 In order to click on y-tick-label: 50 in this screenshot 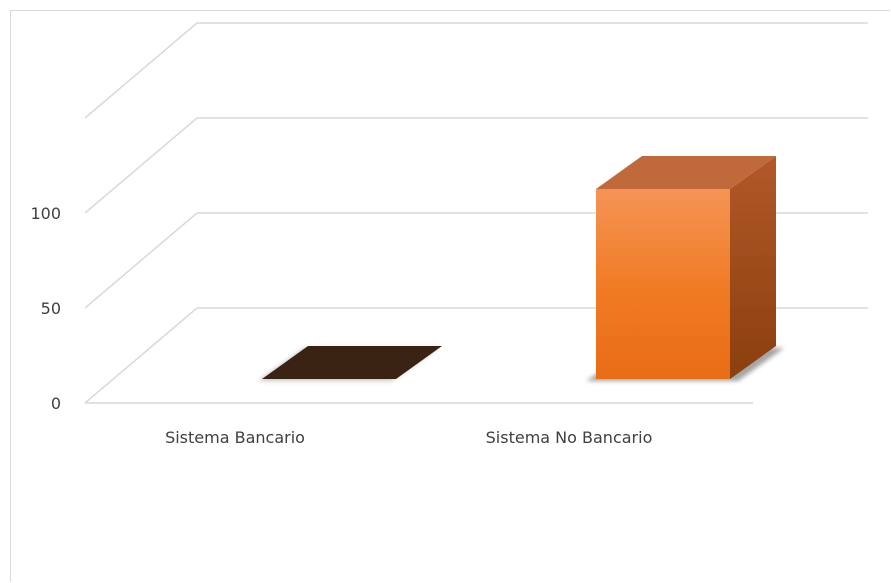, I will do `click(51, 308)`.